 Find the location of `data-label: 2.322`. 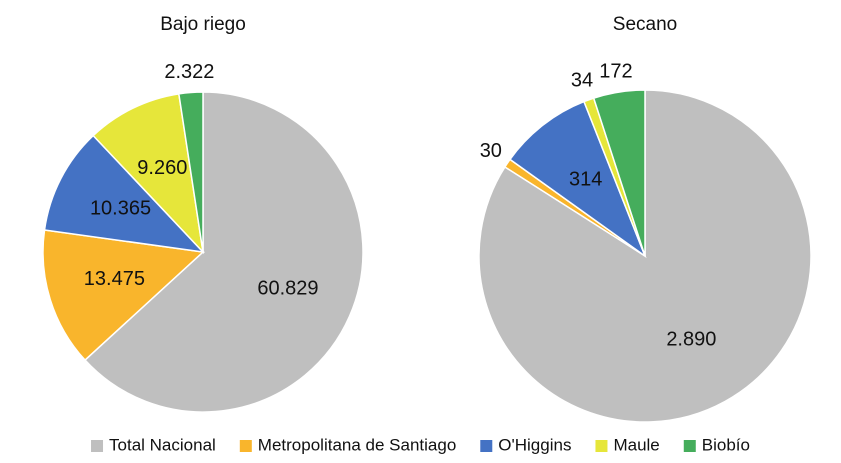

data-label: 2.322 is located at coordinates (189, 72).